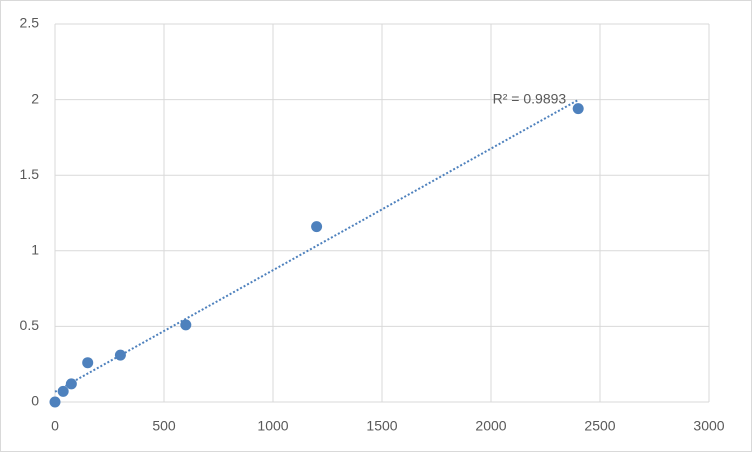 This screenshot has width=752, height=452. Describe the element at coordinates (30, 325) in the screenshot. I see `y-tick-label: 0.5` at that location.